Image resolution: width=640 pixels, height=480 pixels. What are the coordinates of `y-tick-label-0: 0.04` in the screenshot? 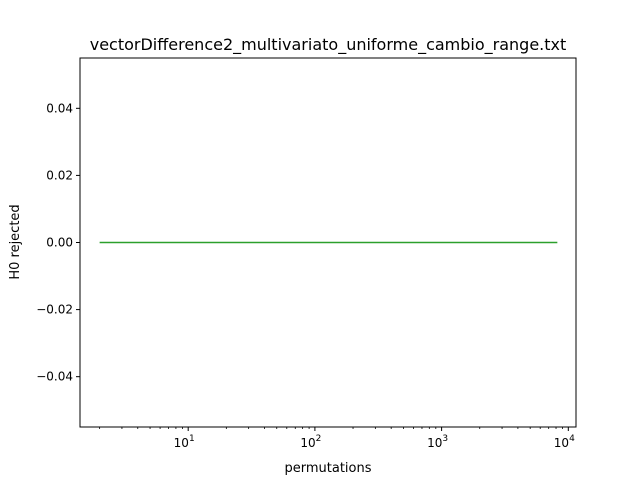 It's located at (59, 108).